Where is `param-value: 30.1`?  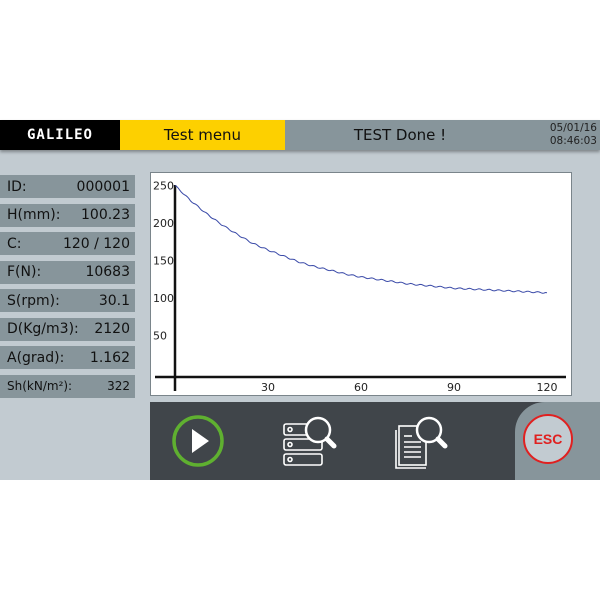 param-value: 30.1 is located at coordinates (114, 300).